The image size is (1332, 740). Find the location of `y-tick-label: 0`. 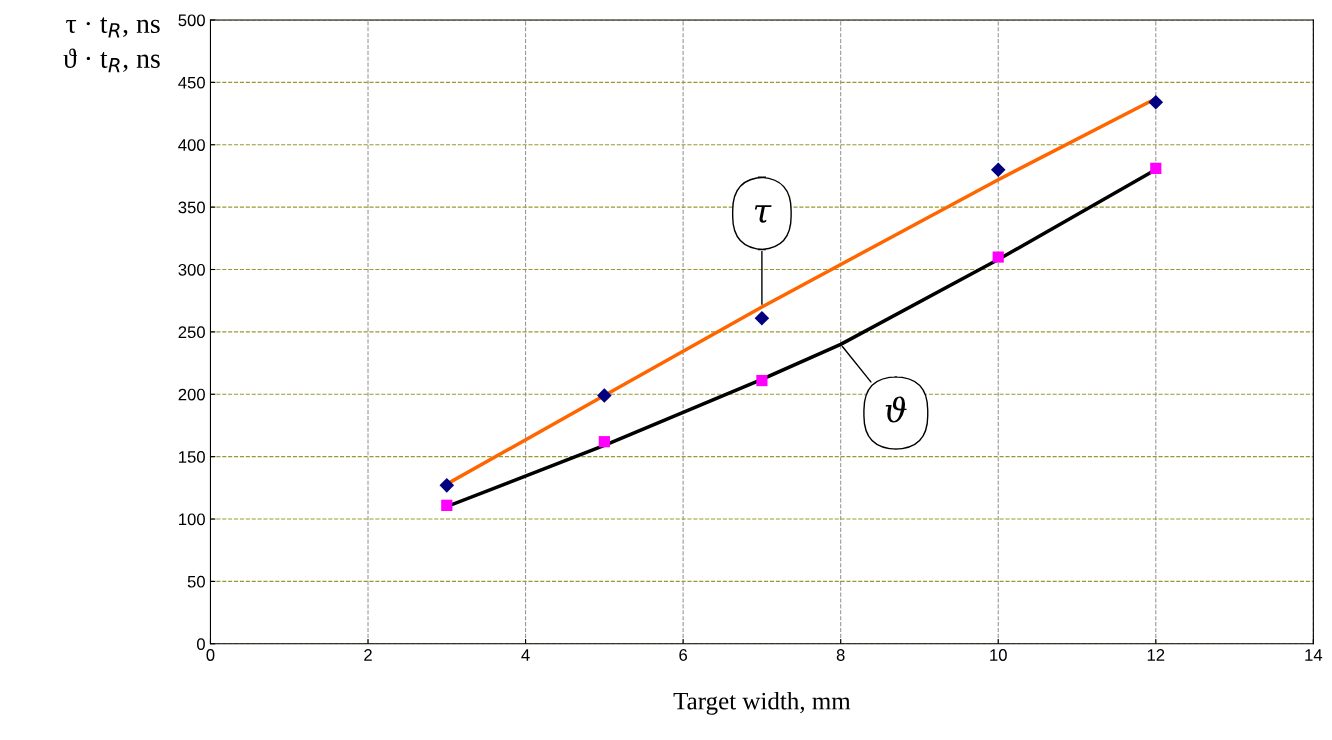

y-tick-label: 0 is located at coordinates (200, 644).